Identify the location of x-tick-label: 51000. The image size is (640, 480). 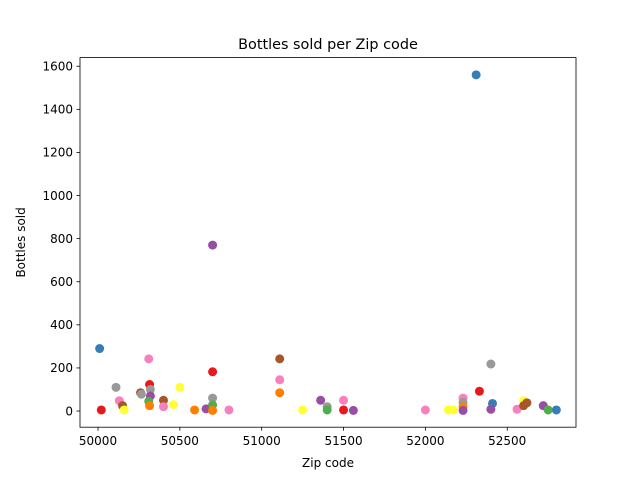
(262, 441).